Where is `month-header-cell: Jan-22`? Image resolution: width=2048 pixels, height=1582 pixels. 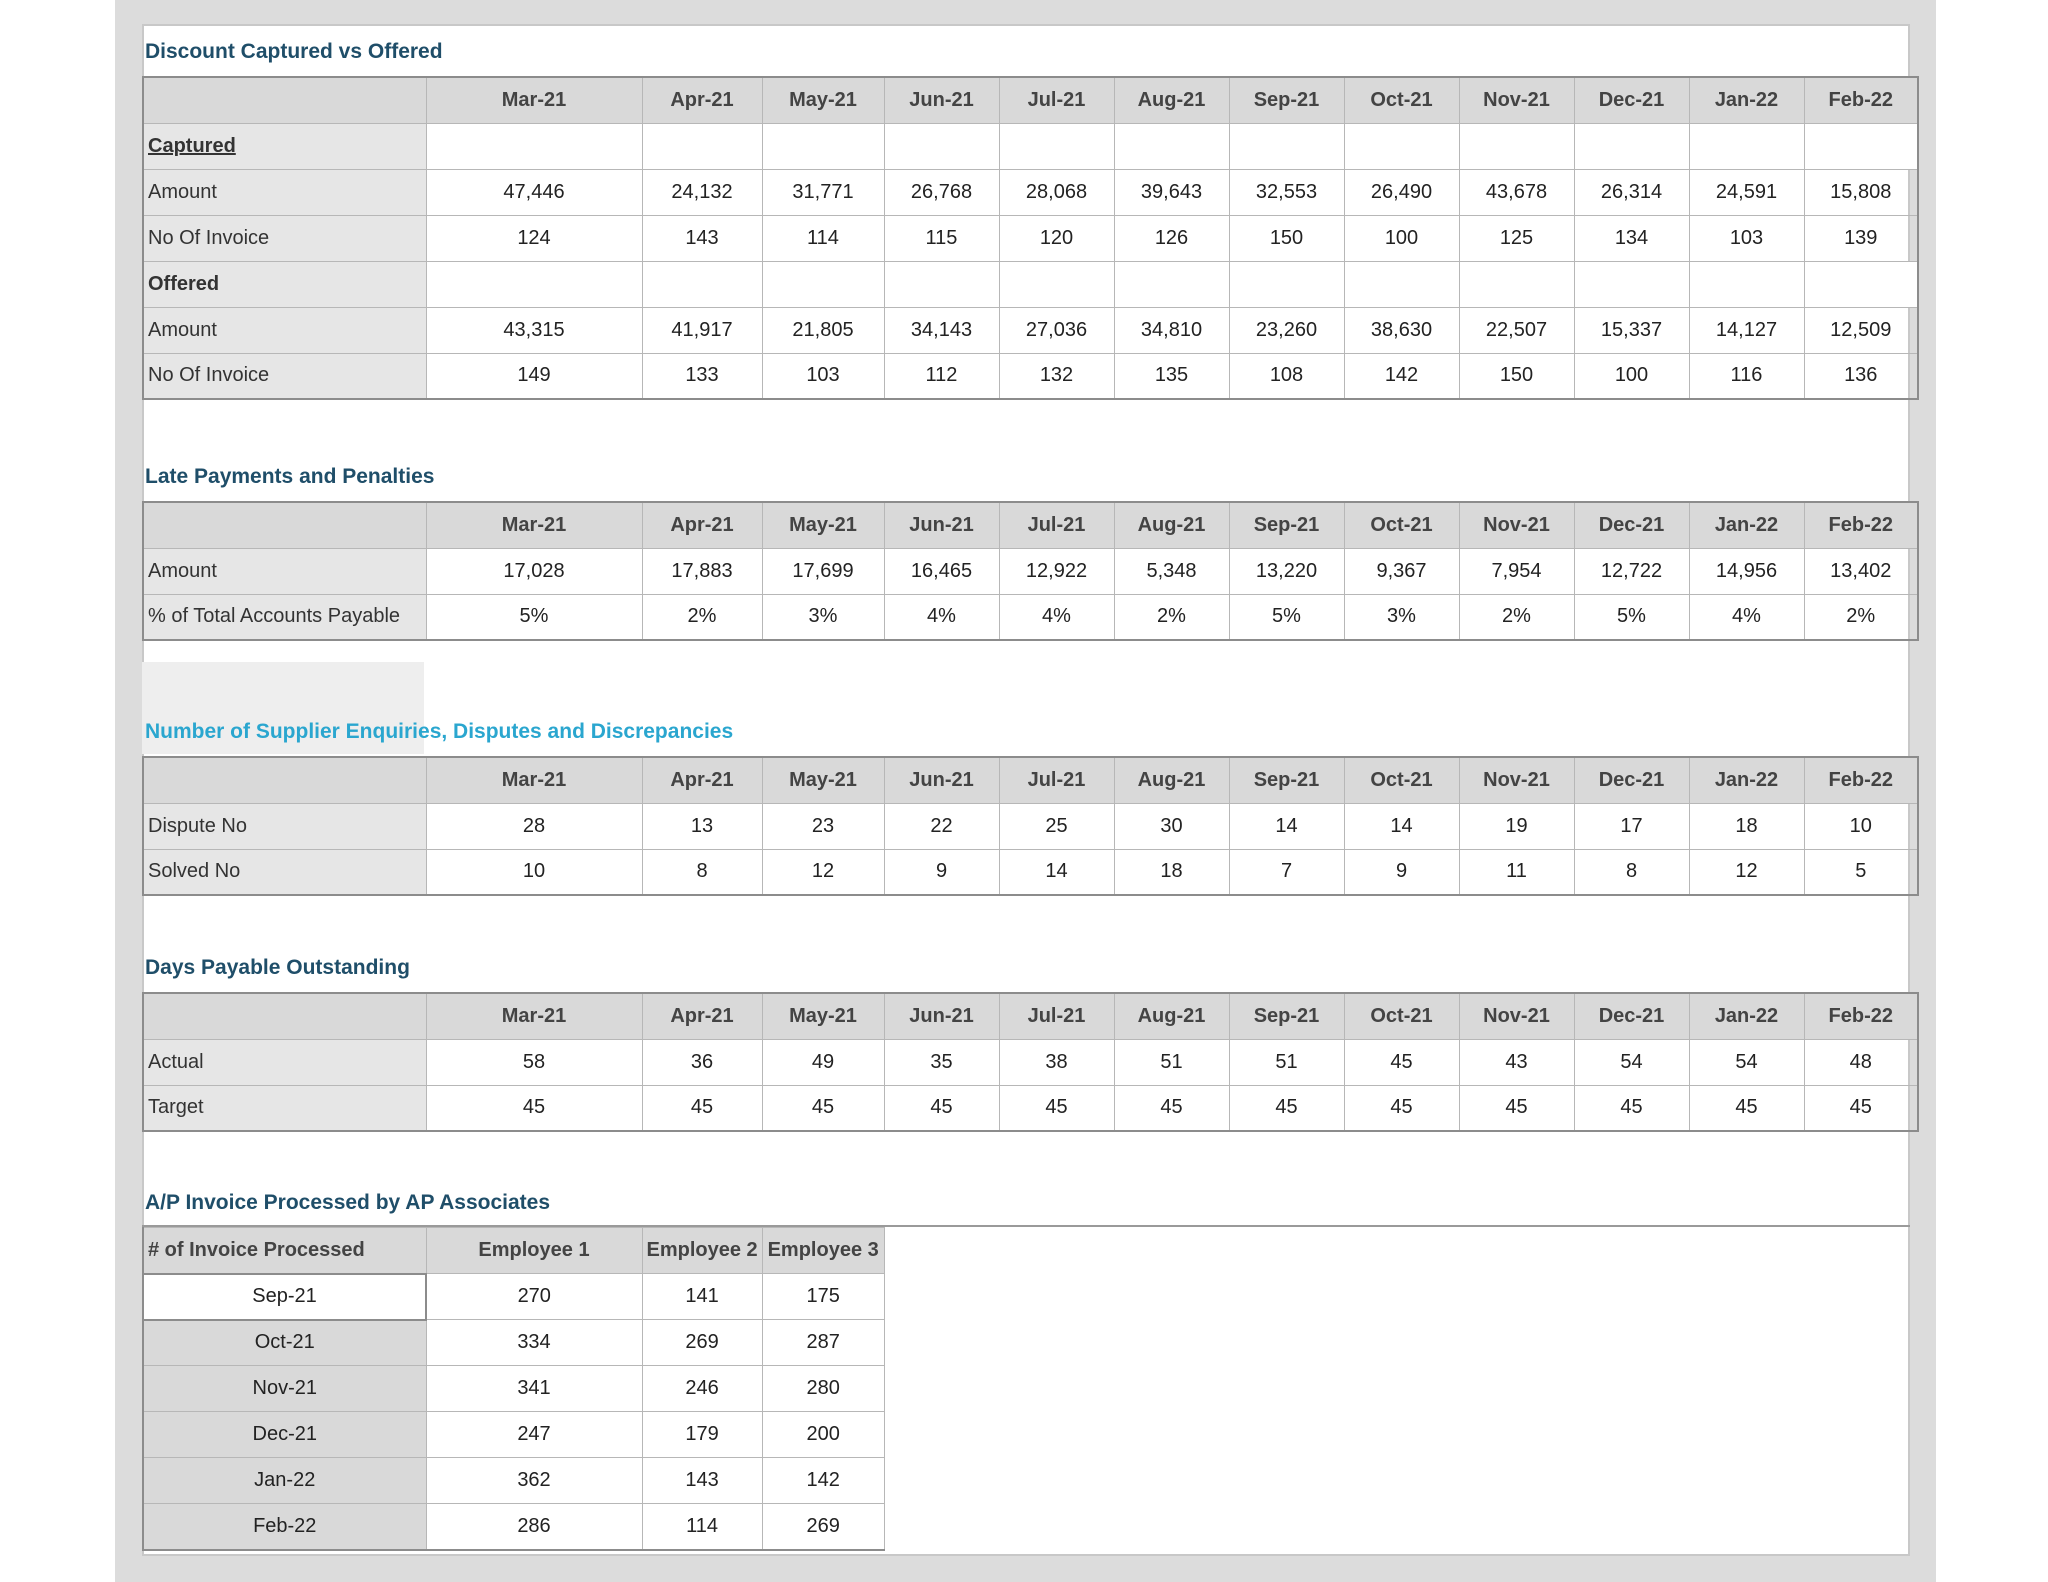 month-header-cell: Jan-22 is located at coordinates (1746, 780).